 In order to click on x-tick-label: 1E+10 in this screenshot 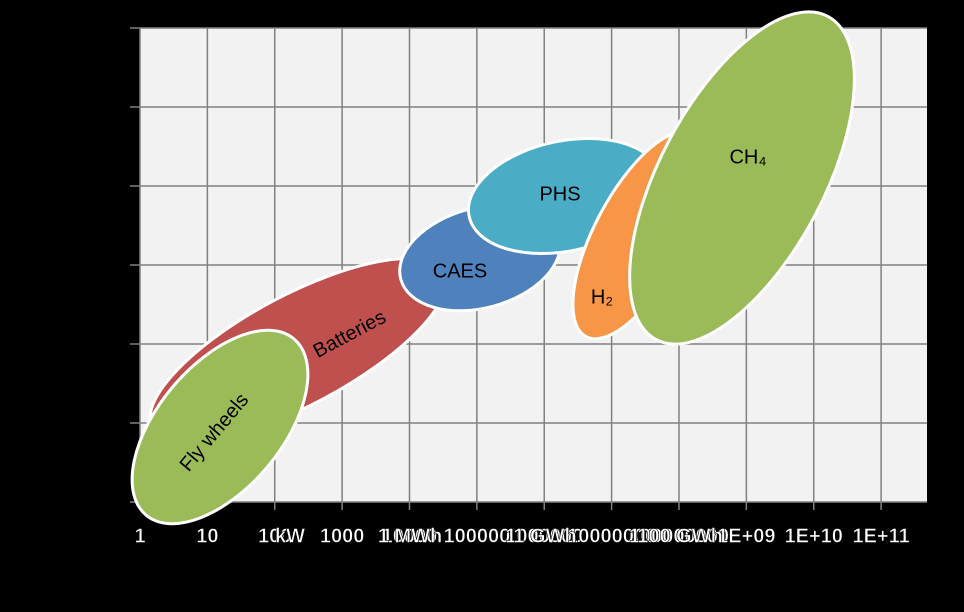, I will do `click(814, 536)`.